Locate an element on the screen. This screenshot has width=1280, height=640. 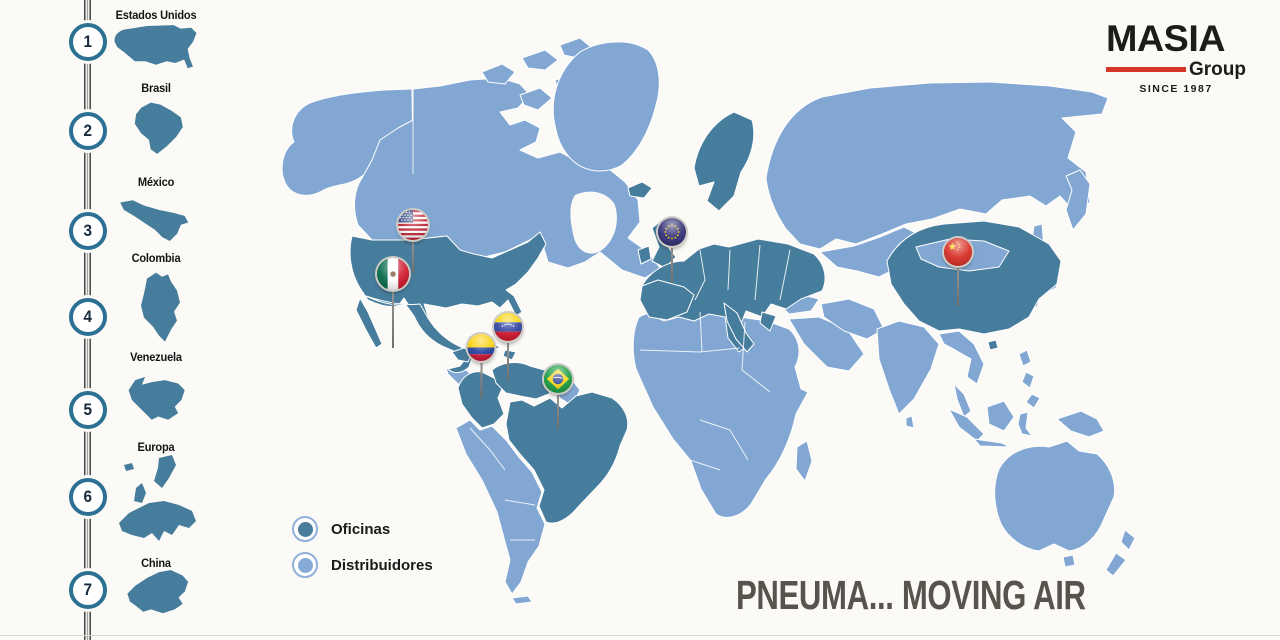
new-zealand-south is located at coordinates (1116, 564).